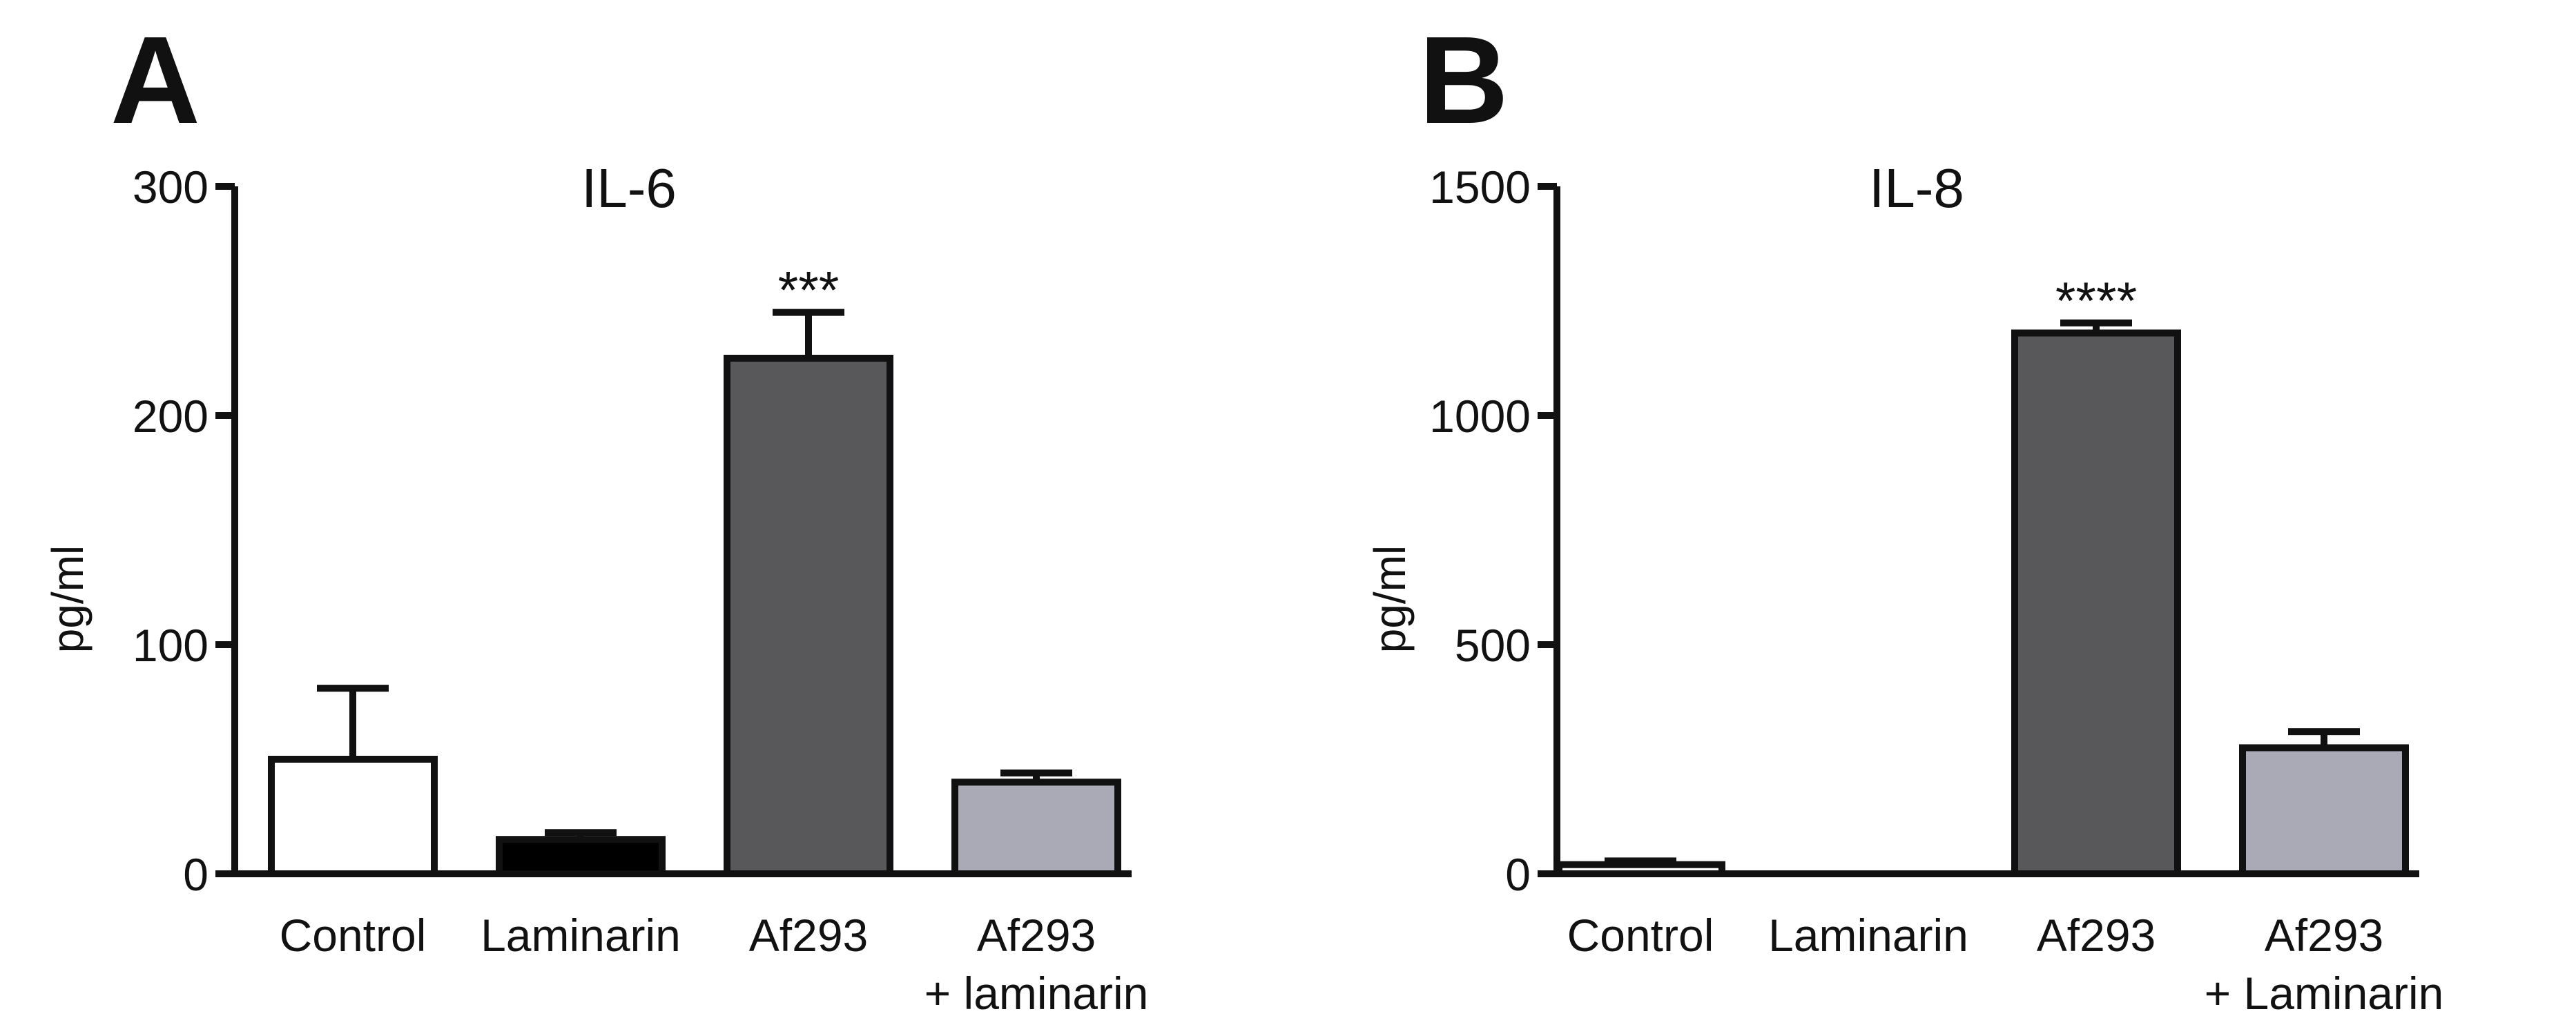 This screenshot has width=2576, height=1036. What do you see at coordinates (1480, 416) in the screenshot?
I see `y-tick-label: 1000` at bounding box center [1480, 416].